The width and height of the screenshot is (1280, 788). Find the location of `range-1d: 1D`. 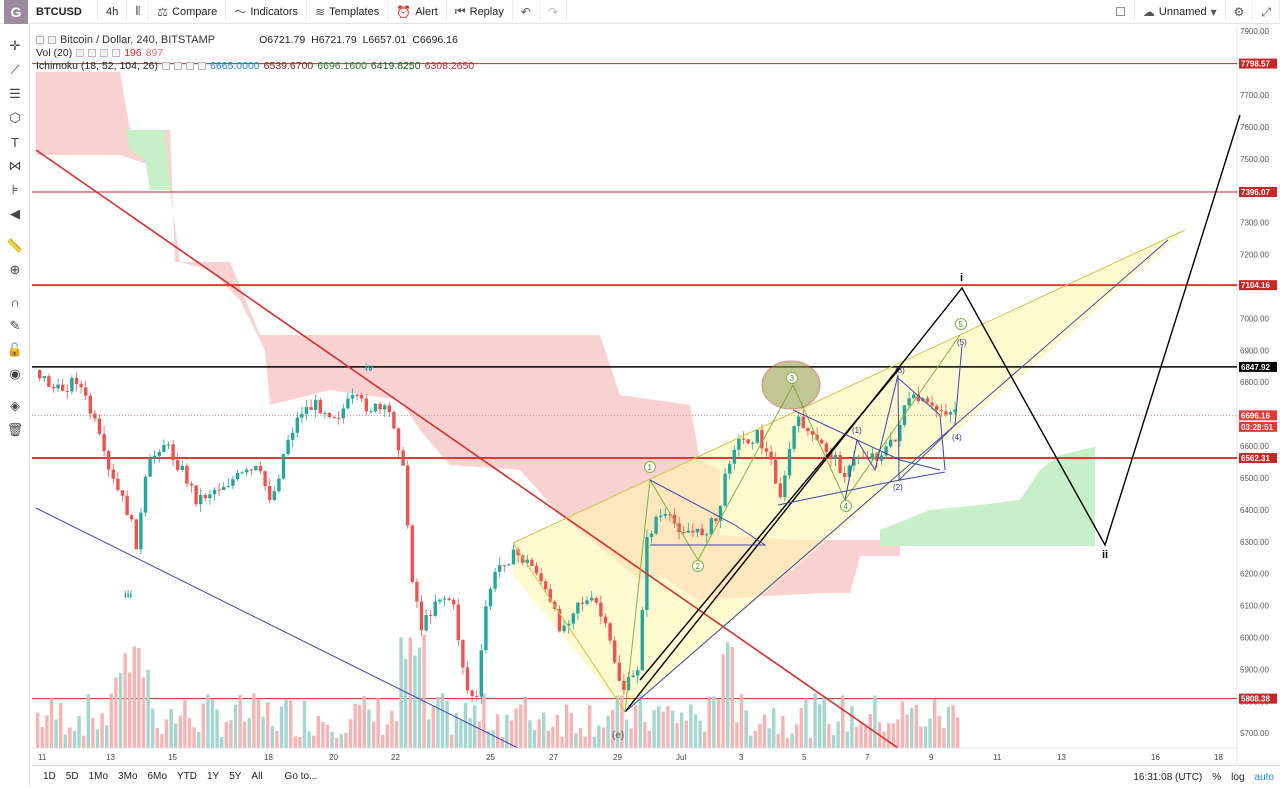

range-1d: 1D is located at coordinates (49, 776).